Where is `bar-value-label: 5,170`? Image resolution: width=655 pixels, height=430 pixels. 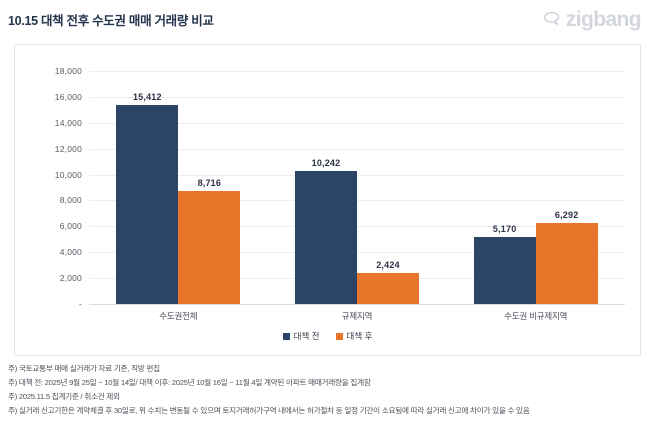 bar-value-label: 5,170 is located at coordinates (504, 229).